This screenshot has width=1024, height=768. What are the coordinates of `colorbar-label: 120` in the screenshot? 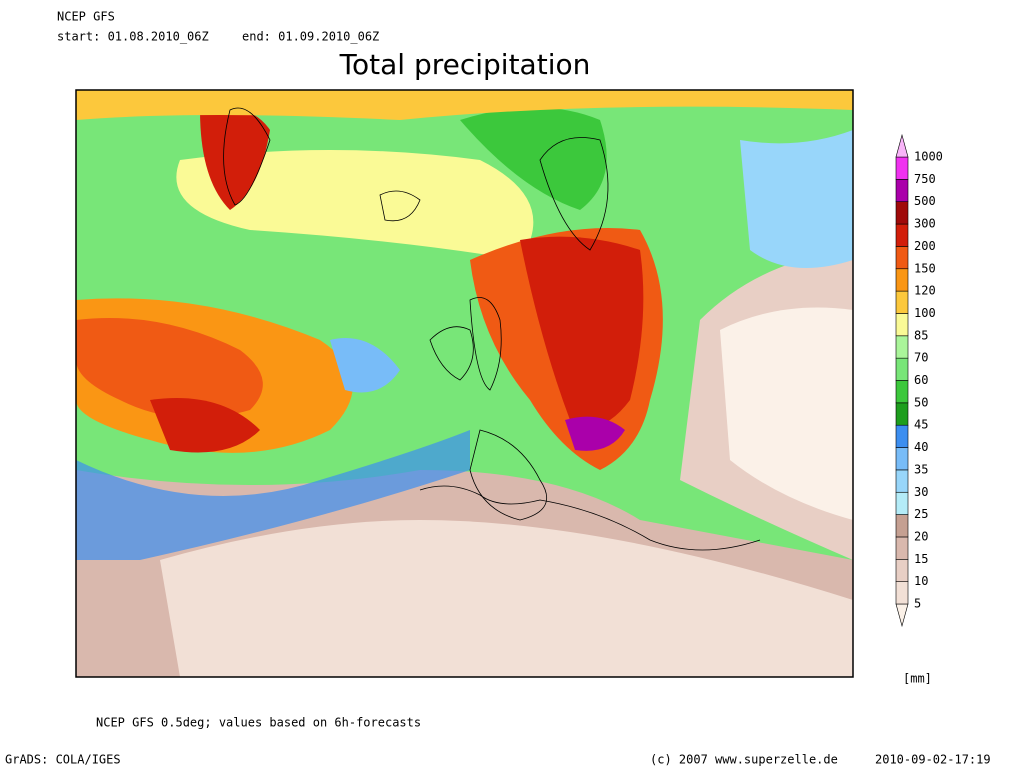 It's located at (925, 291).